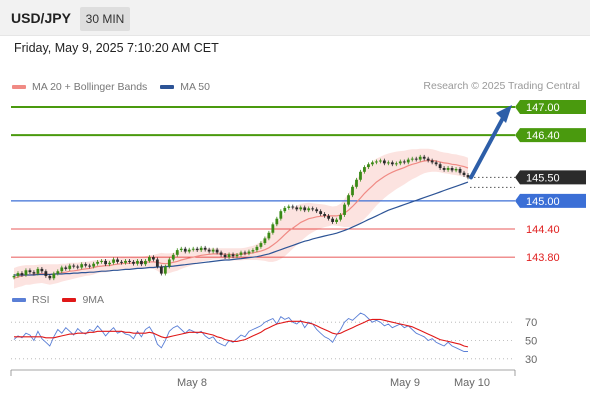  Describe the element at coordinates (504, 114) in the screenshot. I see `projection-arrow-head` at that location.